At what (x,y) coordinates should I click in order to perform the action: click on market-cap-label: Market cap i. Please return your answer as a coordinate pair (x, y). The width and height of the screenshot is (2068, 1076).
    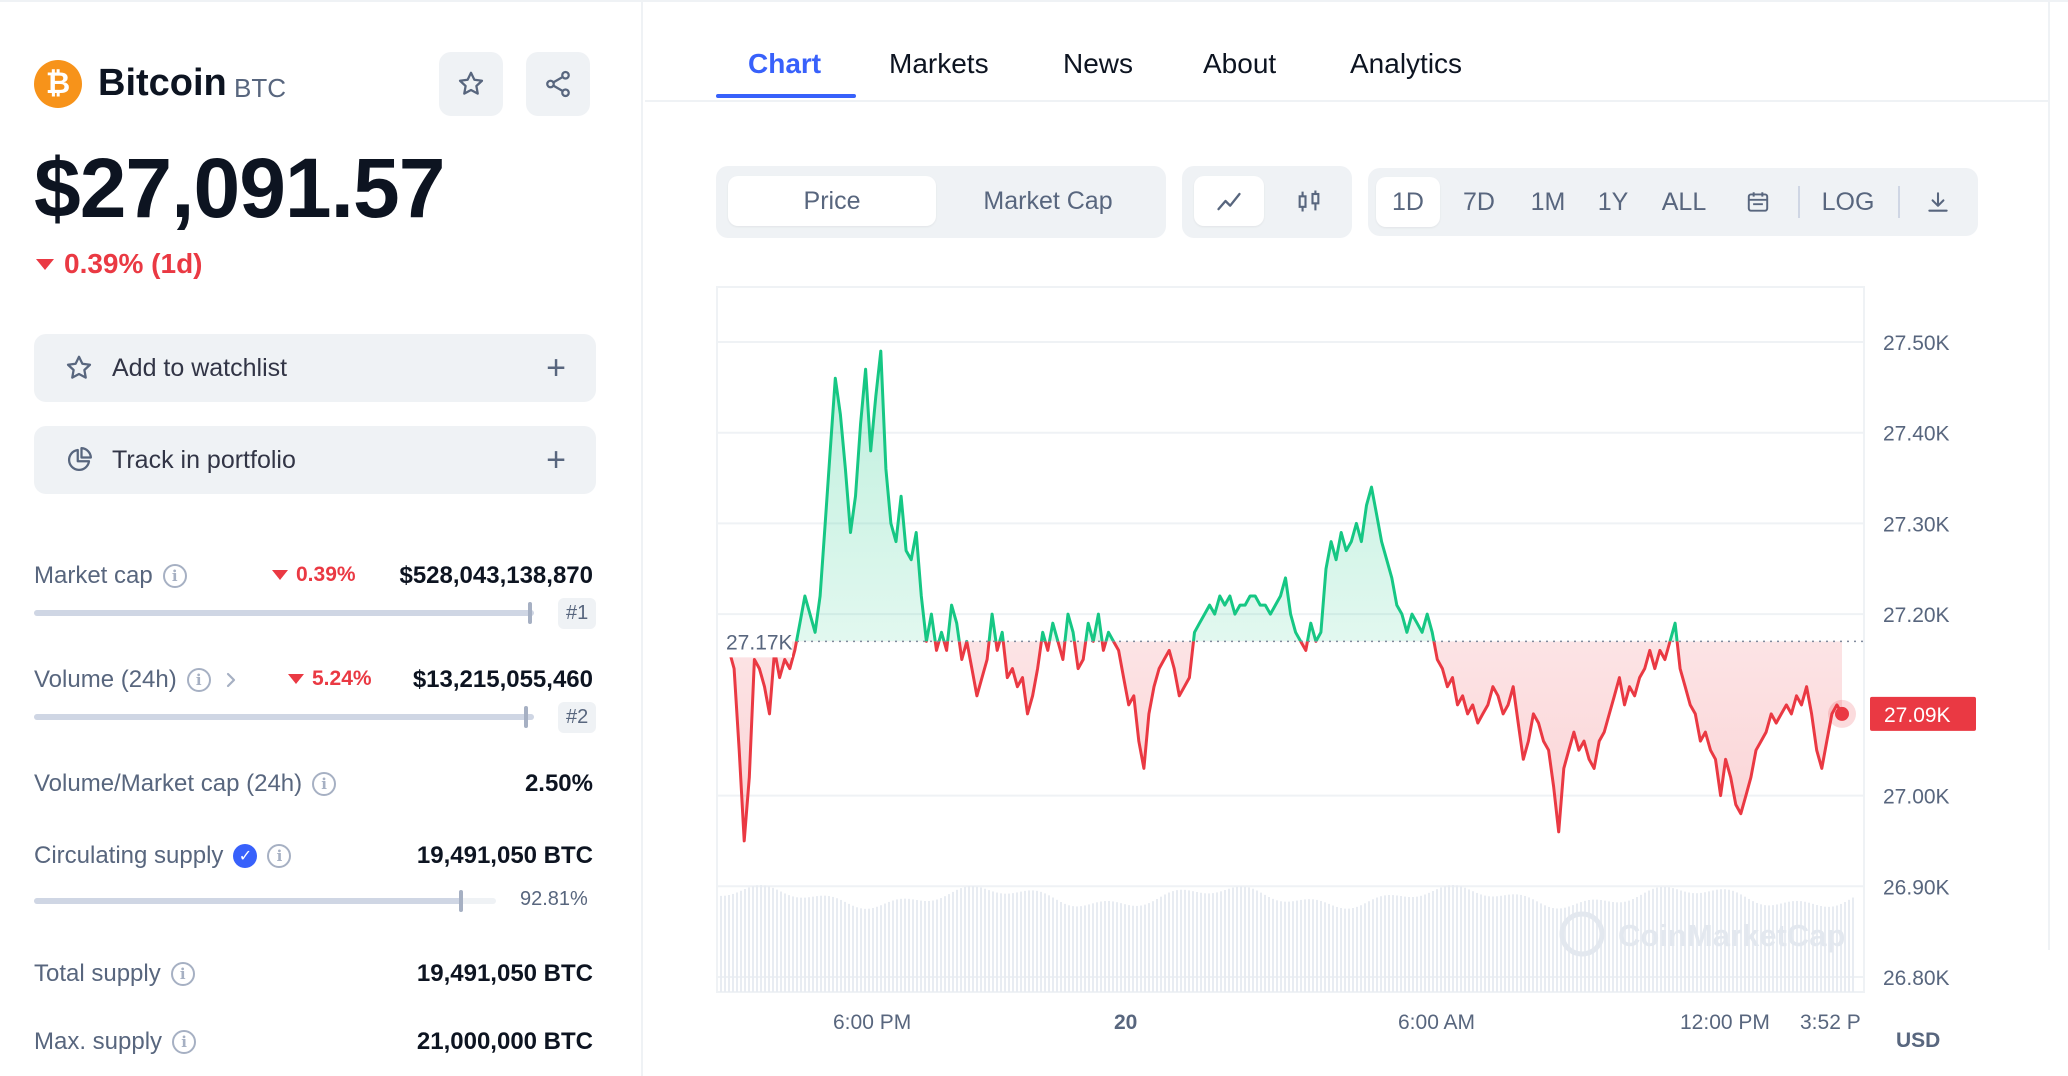
    Looking at the image, I should click on (110, 576).